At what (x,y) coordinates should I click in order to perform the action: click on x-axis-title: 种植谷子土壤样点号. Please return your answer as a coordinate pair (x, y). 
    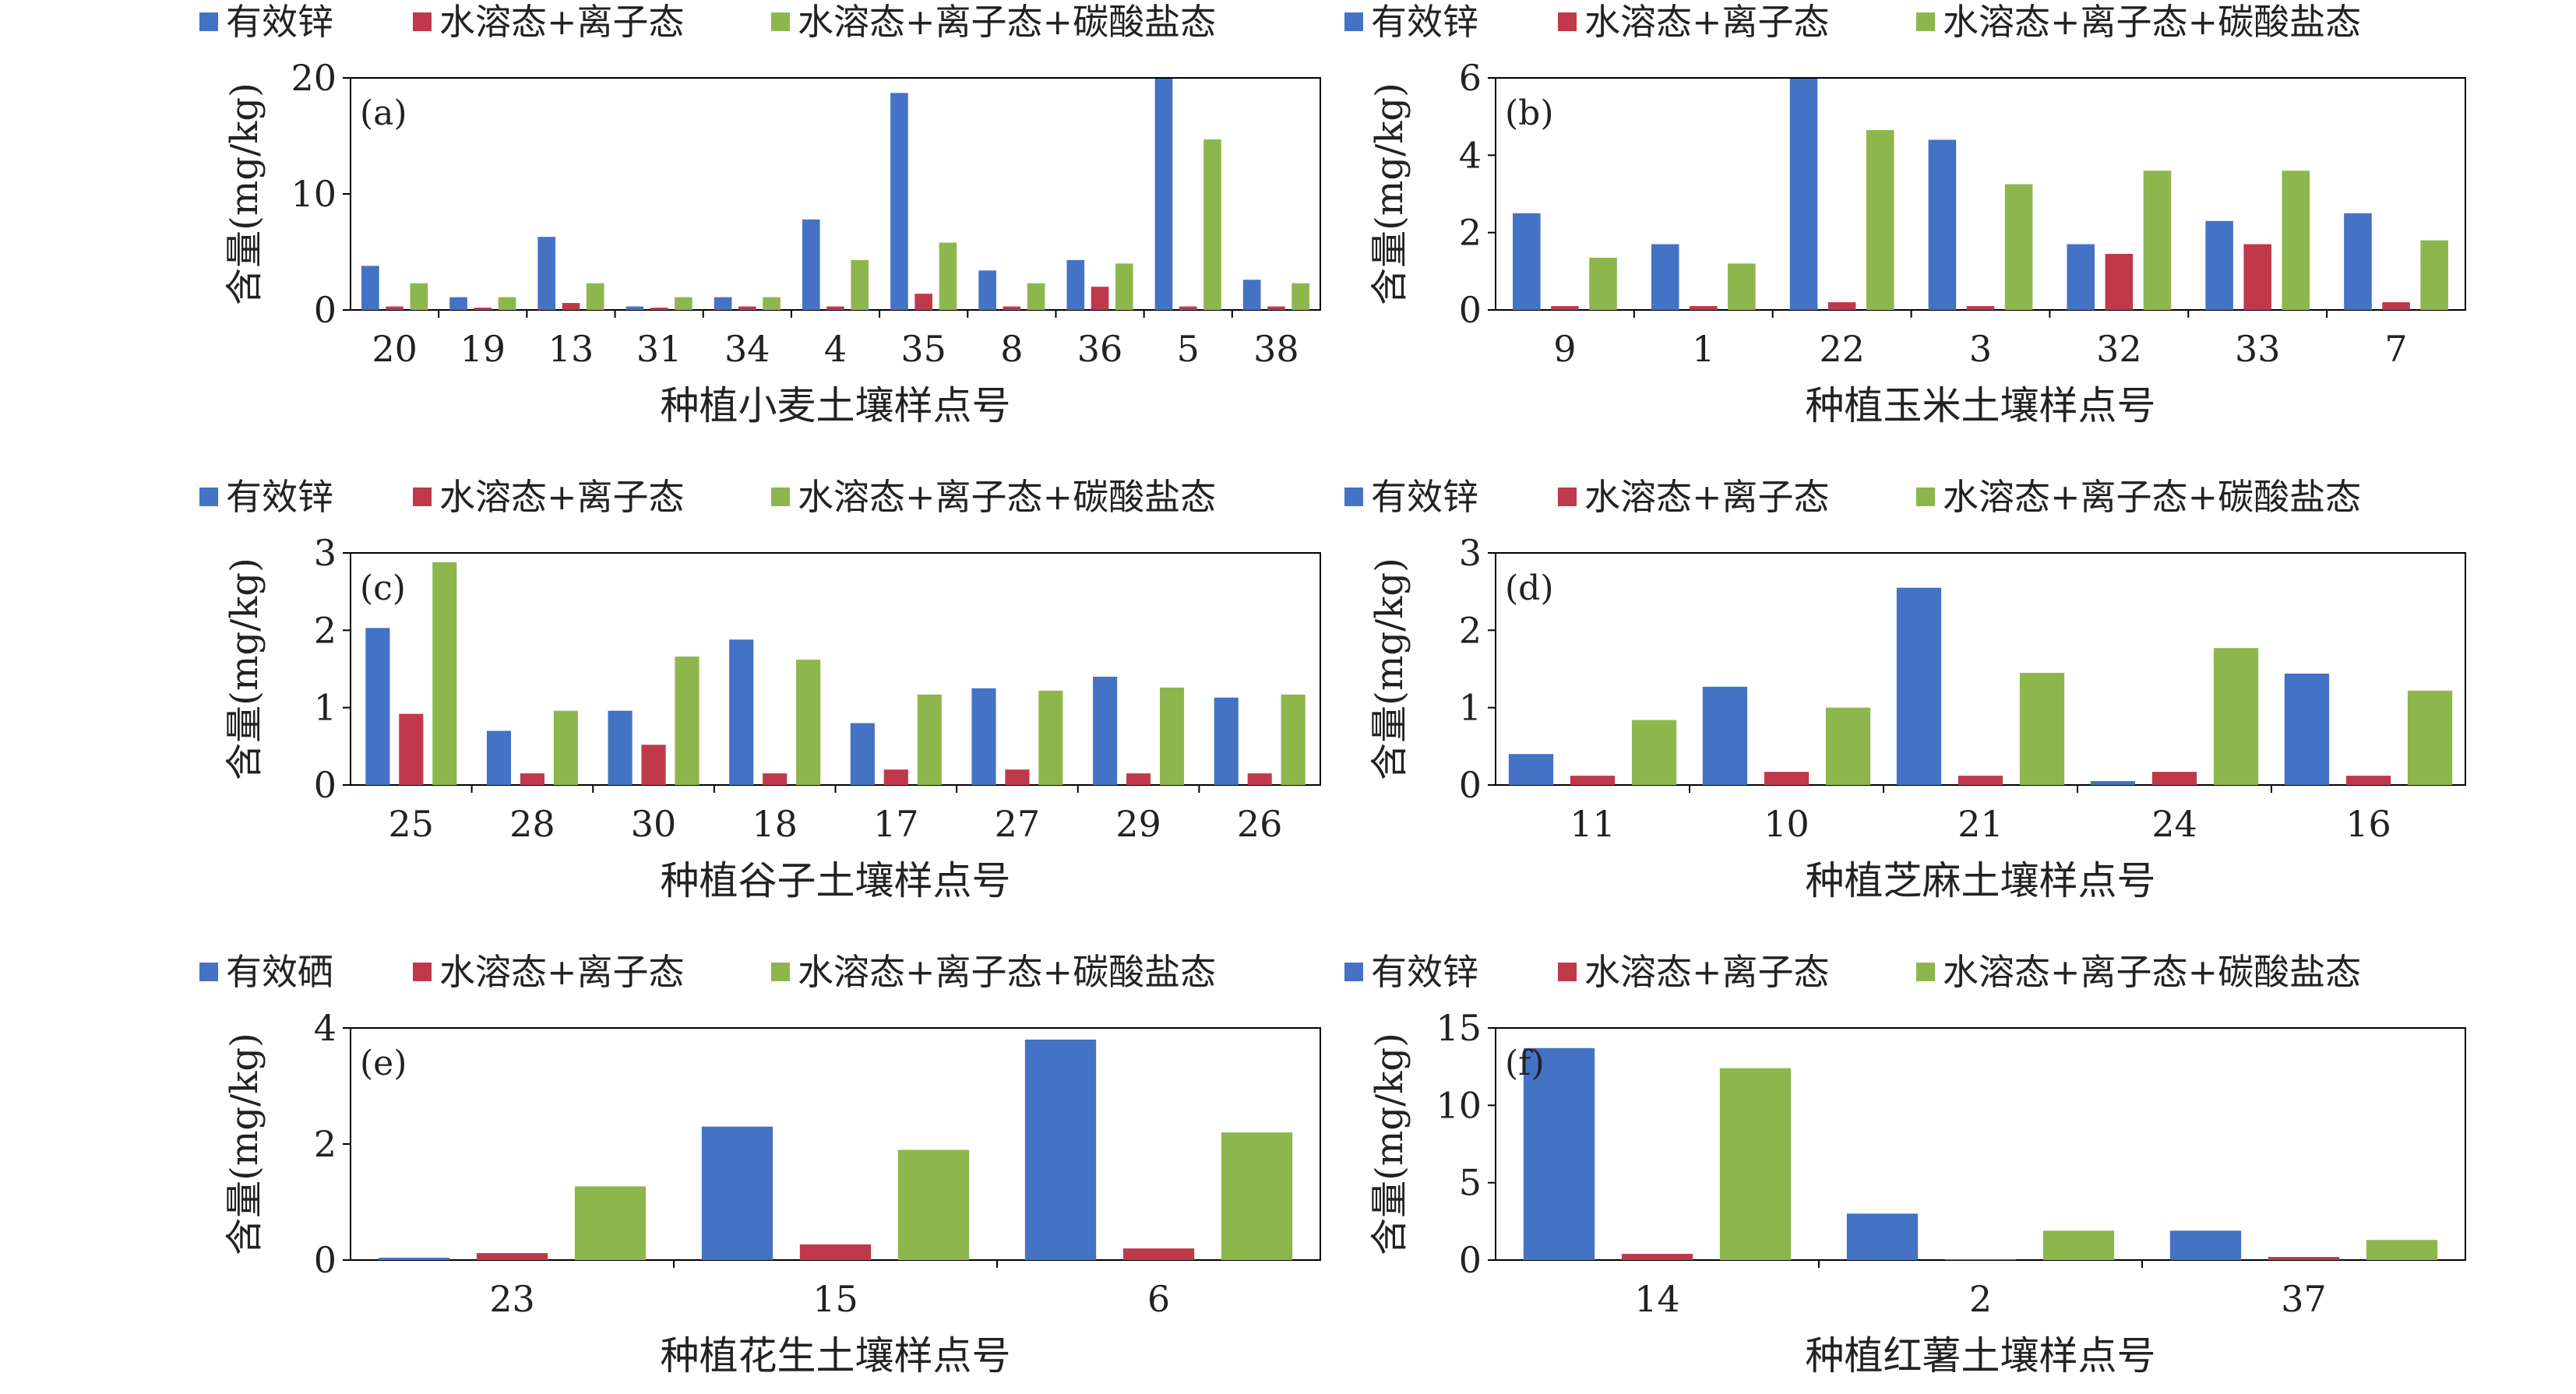
    Looking at the image, I should click on (836, 881).